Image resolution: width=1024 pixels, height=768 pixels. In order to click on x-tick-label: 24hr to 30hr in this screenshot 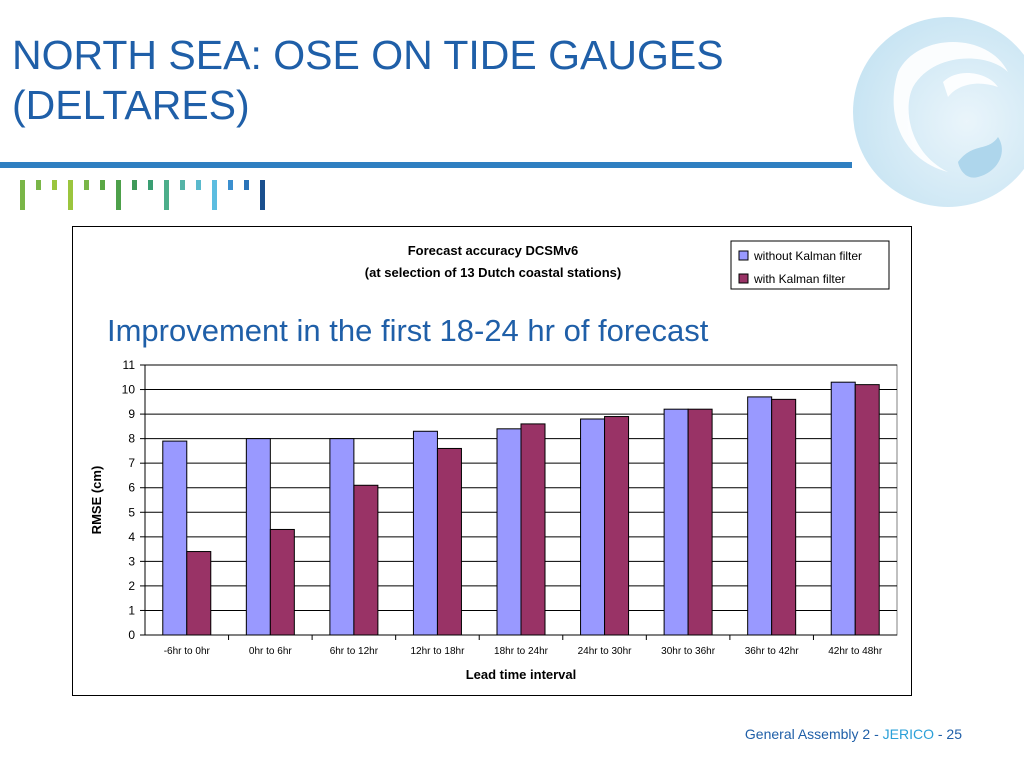, I will do `click(605, 651)`.